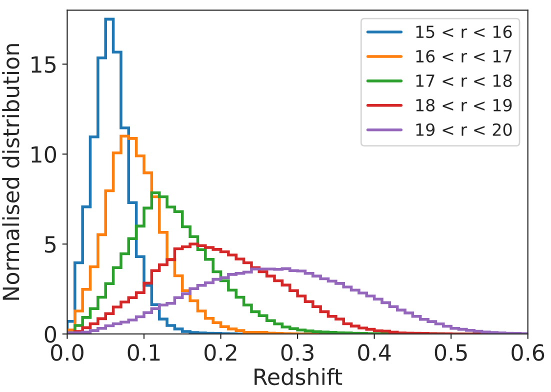  What do you see at coordinates (50, 244) in the screenshot?
I see `y-tick-label: 5` at bounding box center [50, 244].